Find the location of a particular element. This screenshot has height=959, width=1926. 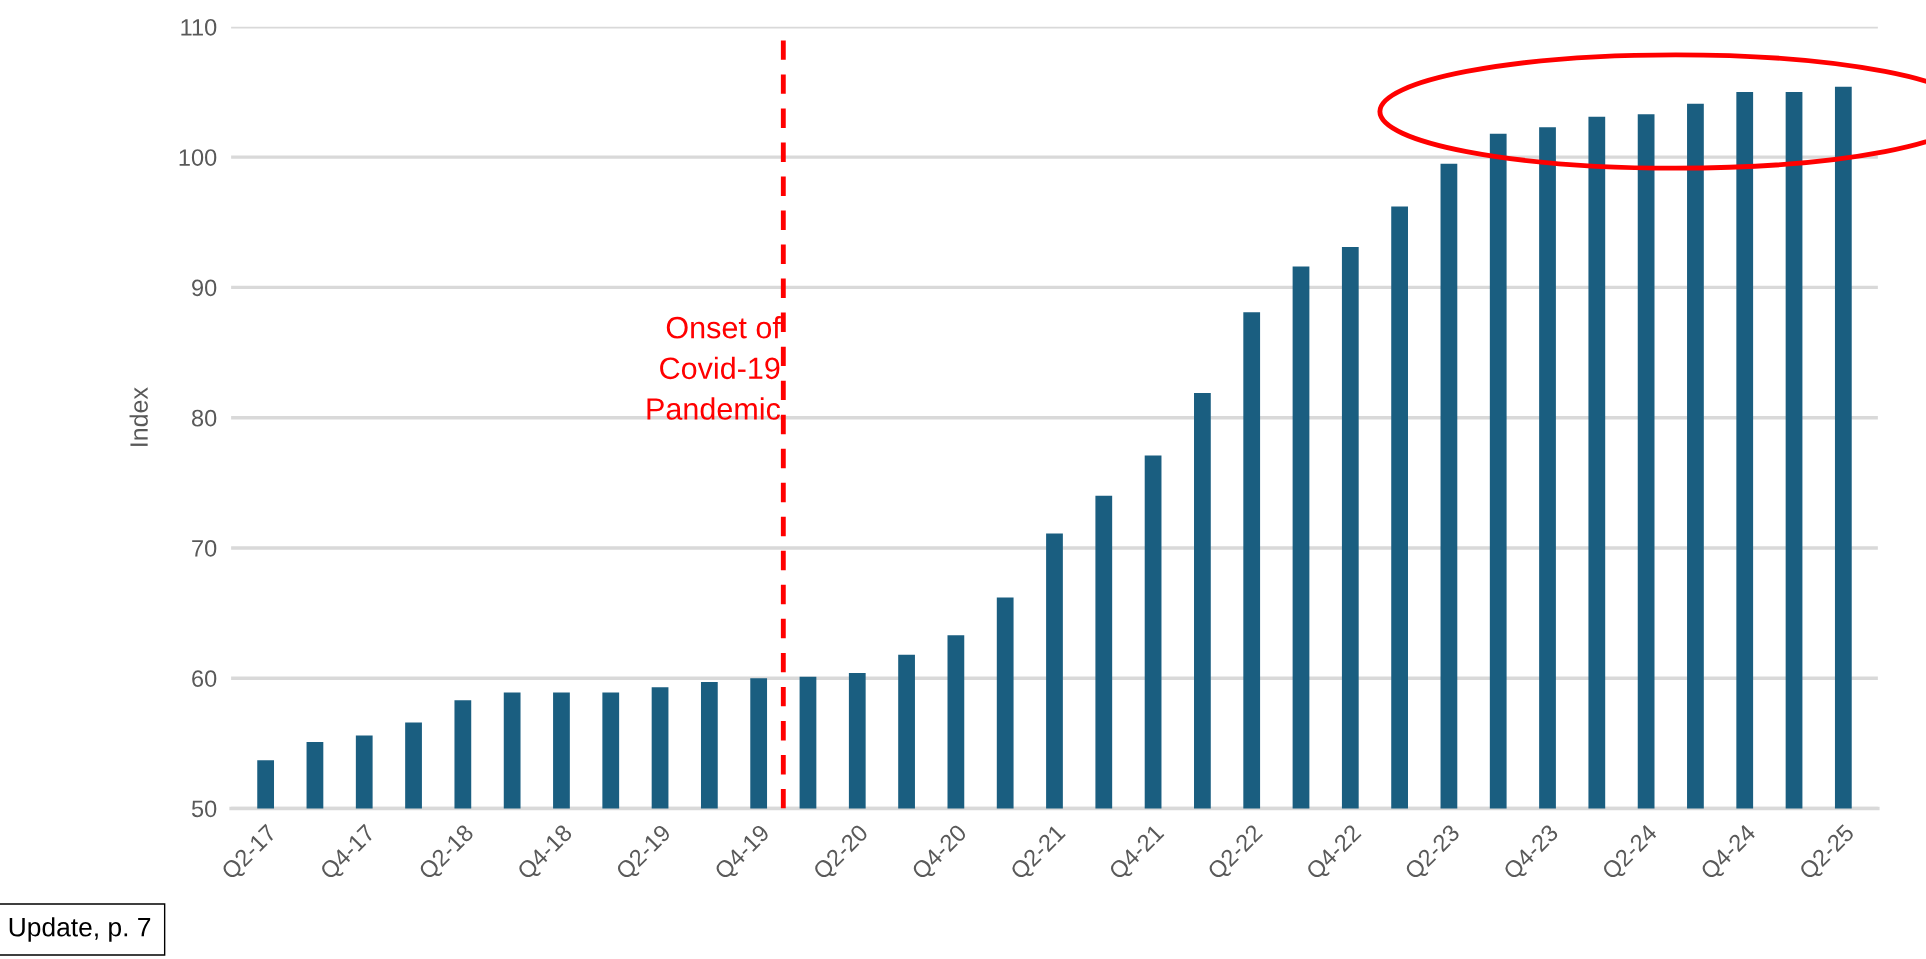

y-tick-label: 90 is located at coordinates (204, 288).